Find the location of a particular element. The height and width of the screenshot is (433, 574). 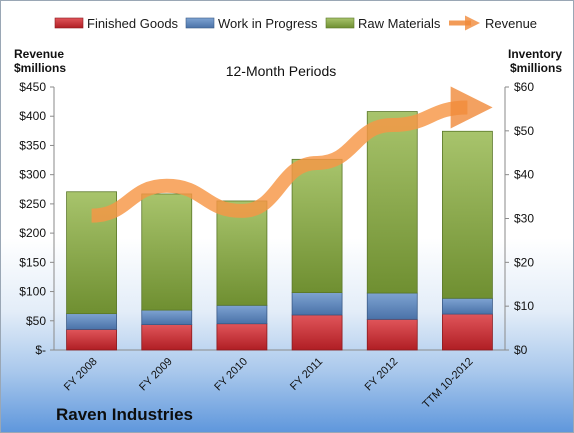

legend-item-raw-materials: Raw Materials is located at coordinates (383, 23).